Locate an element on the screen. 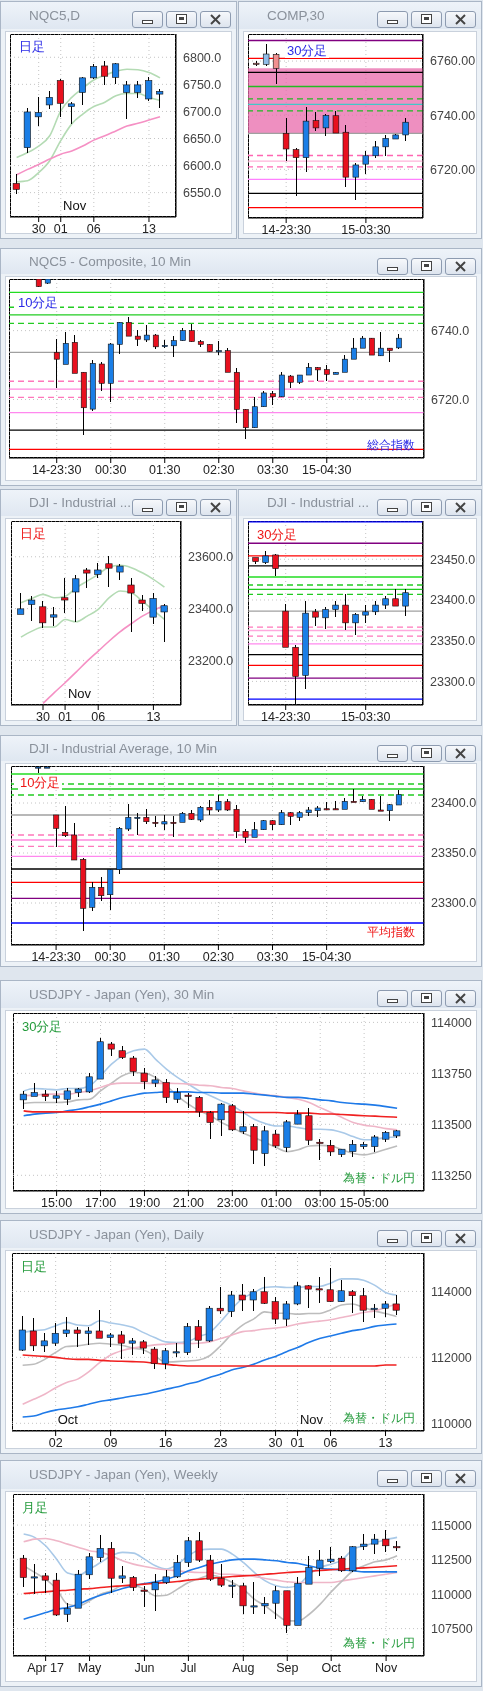 The height and width of the screenshot is (1691, 483). x-tick-label: 19:00 is located at coordinates (144, 1202).